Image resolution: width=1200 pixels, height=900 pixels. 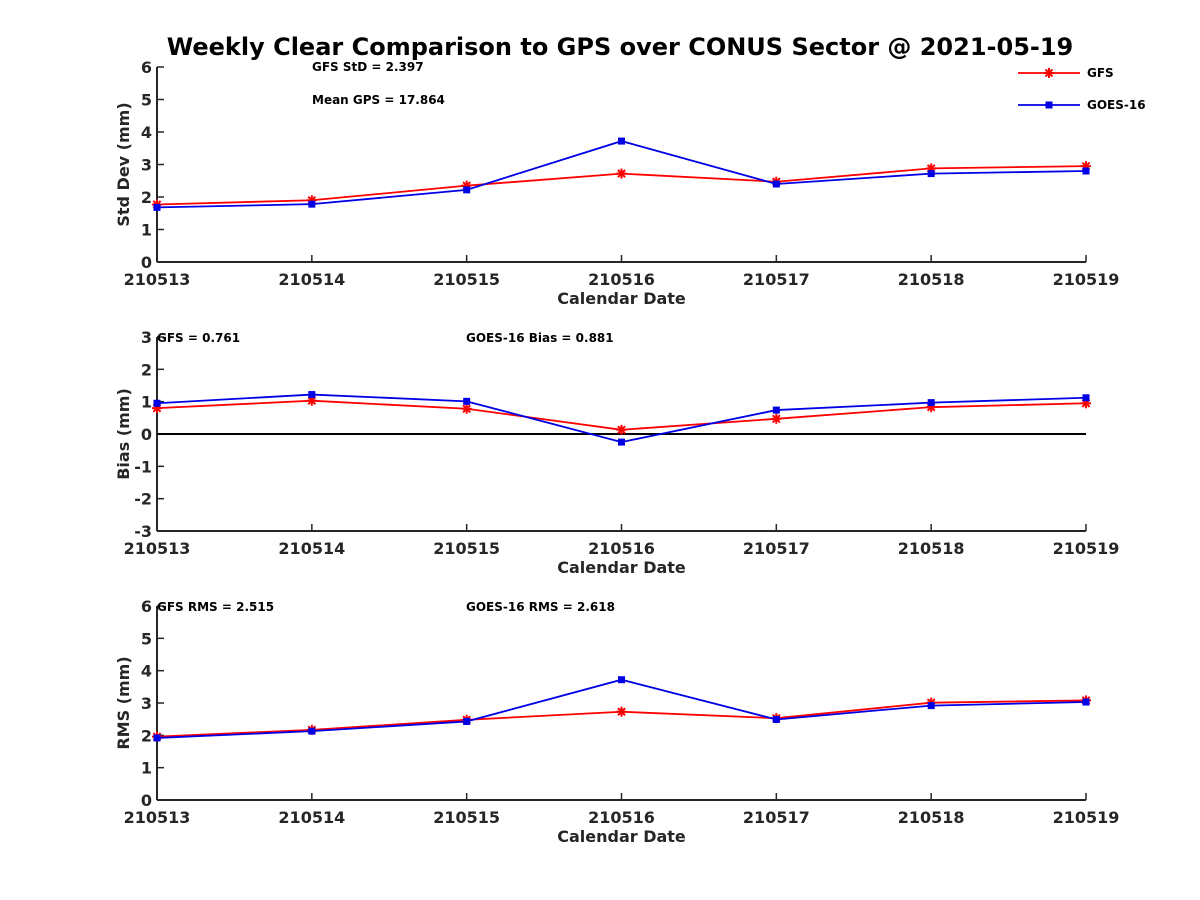 What do you see at coordinates (1049, 73) in the screenshot?
I see `legend-marker-asterisk-icon` at bounding box center [1049, 73].